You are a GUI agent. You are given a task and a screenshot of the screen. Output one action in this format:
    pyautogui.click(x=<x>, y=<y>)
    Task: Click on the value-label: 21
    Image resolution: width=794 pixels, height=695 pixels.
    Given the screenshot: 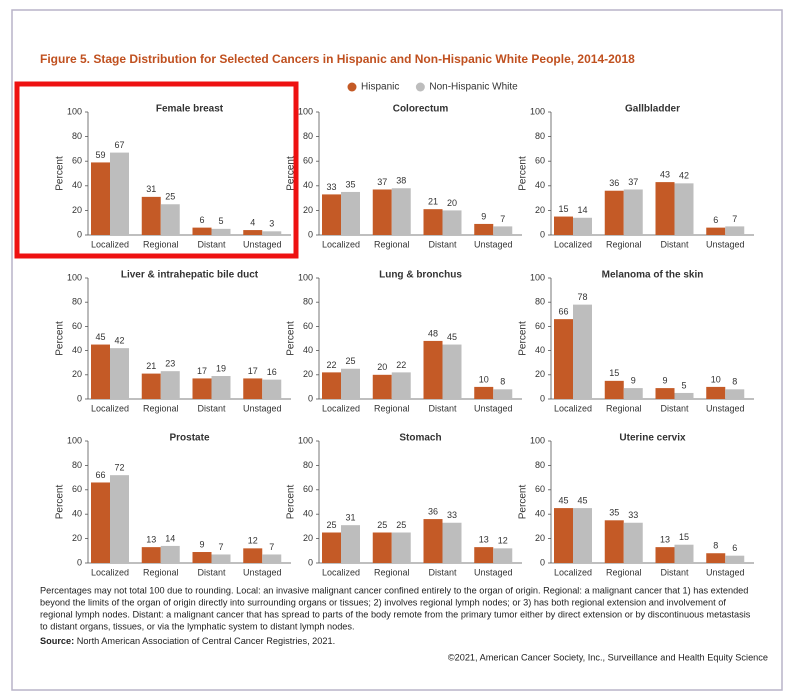 What is the action you would take?
    pyautogui.click(x=151, y=366)
    